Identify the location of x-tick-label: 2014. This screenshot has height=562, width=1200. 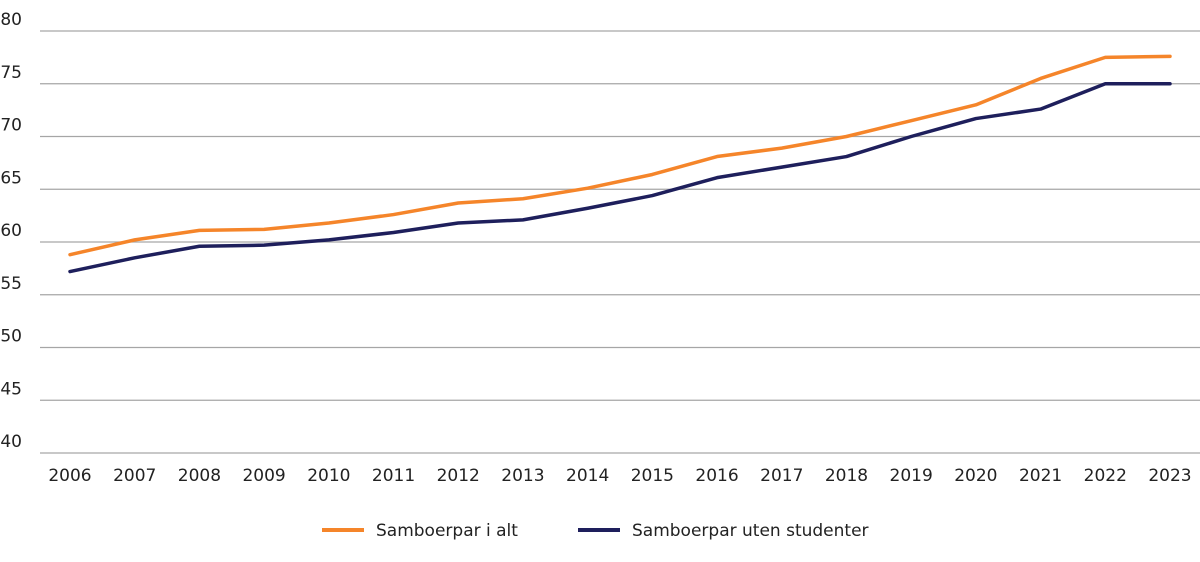
(587, 476).